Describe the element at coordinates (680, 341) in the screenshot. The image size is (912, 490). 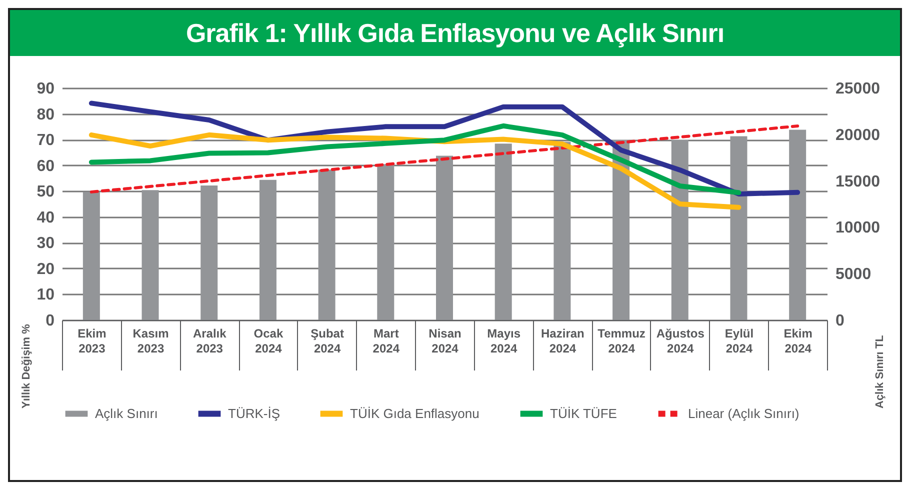
I see `x-tick-label: Ağustos 2024` at that location.